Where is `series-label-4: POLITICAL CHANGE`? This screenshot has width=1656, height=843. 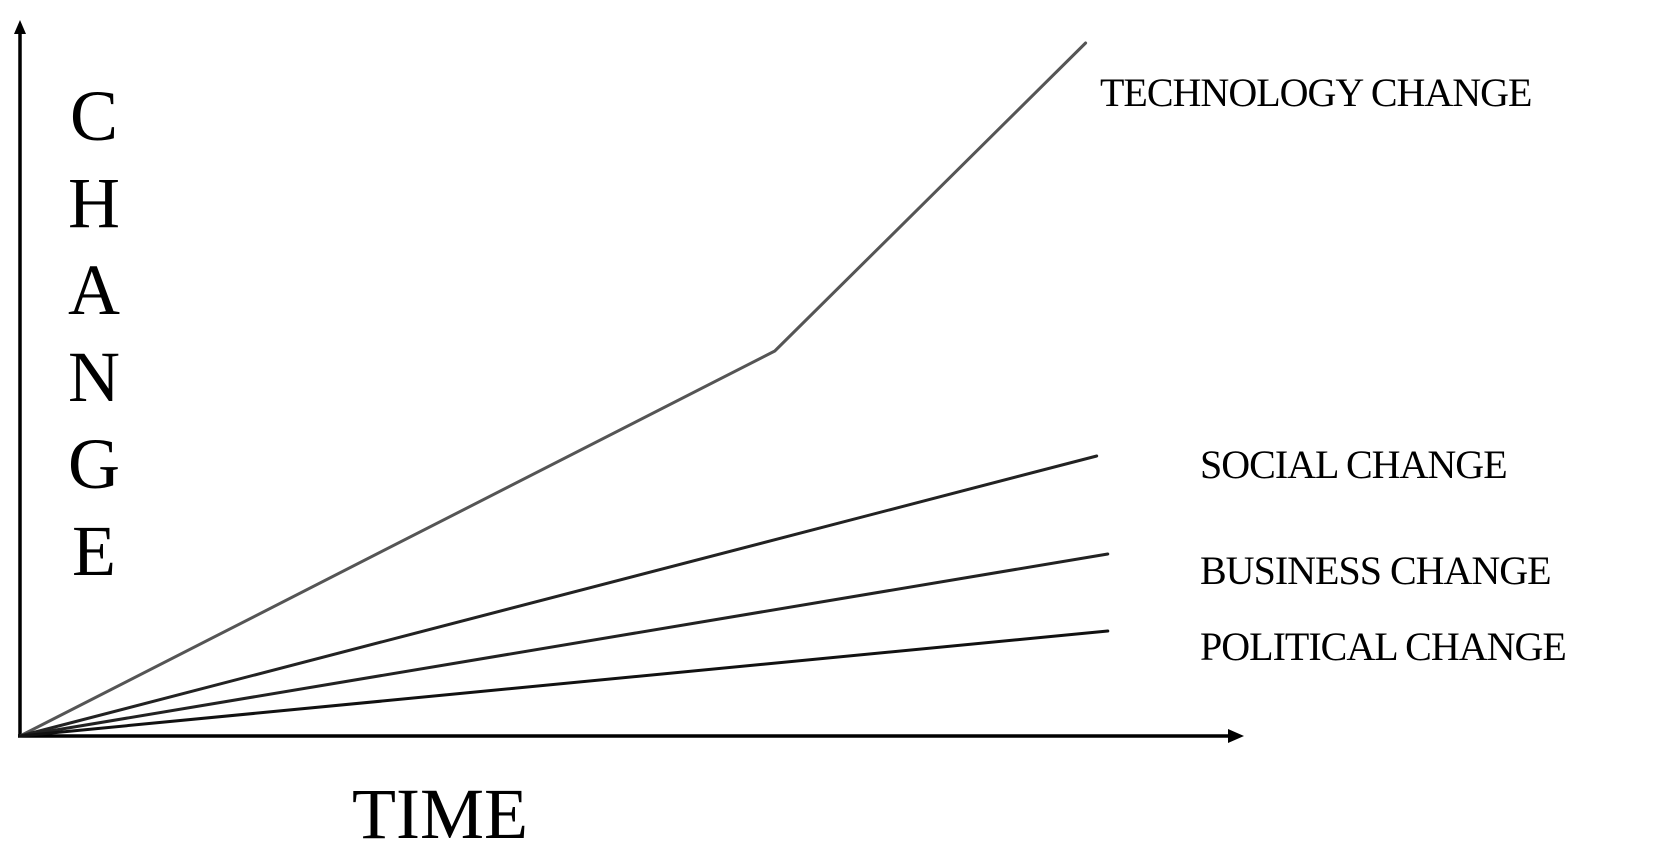
series-label-4: POLITICAL CHANGE is located at coordinates (1383, 646).